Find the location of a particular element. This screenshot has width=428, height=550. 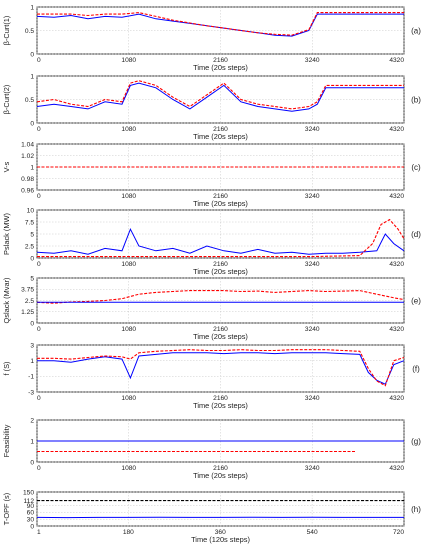

ytick-label: 30 is located at coordinates (31, 520).